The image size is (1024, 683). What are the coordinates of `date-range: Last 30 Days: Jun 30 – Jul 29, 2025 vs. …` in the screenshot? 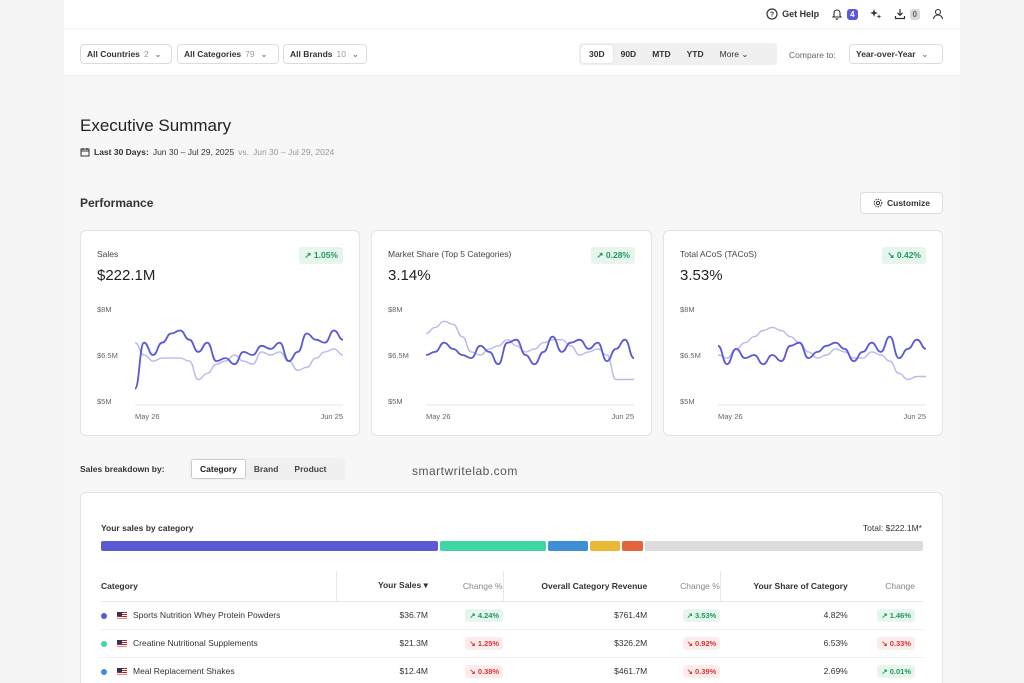 It's located at (207, 152).